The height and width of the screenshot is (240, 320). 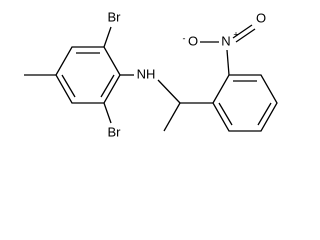 I want to click on atom-charge: +, so click(x=235, y=34).